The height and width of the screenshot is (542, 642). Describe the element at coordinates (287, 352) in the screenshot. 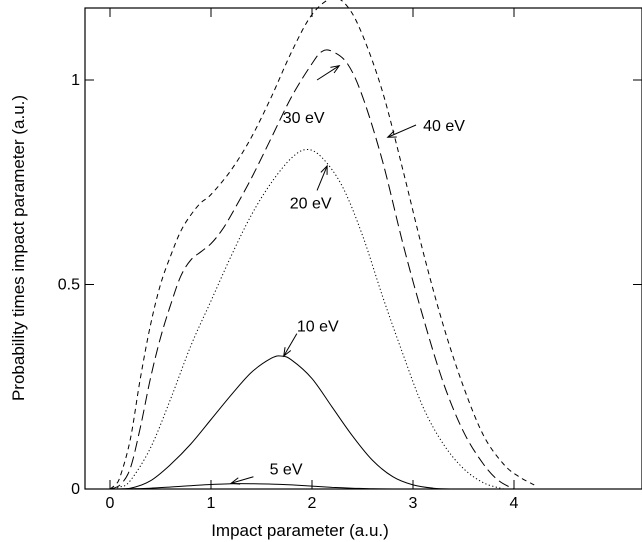

I see `annotation-arrowhead-10-ev` at that location.